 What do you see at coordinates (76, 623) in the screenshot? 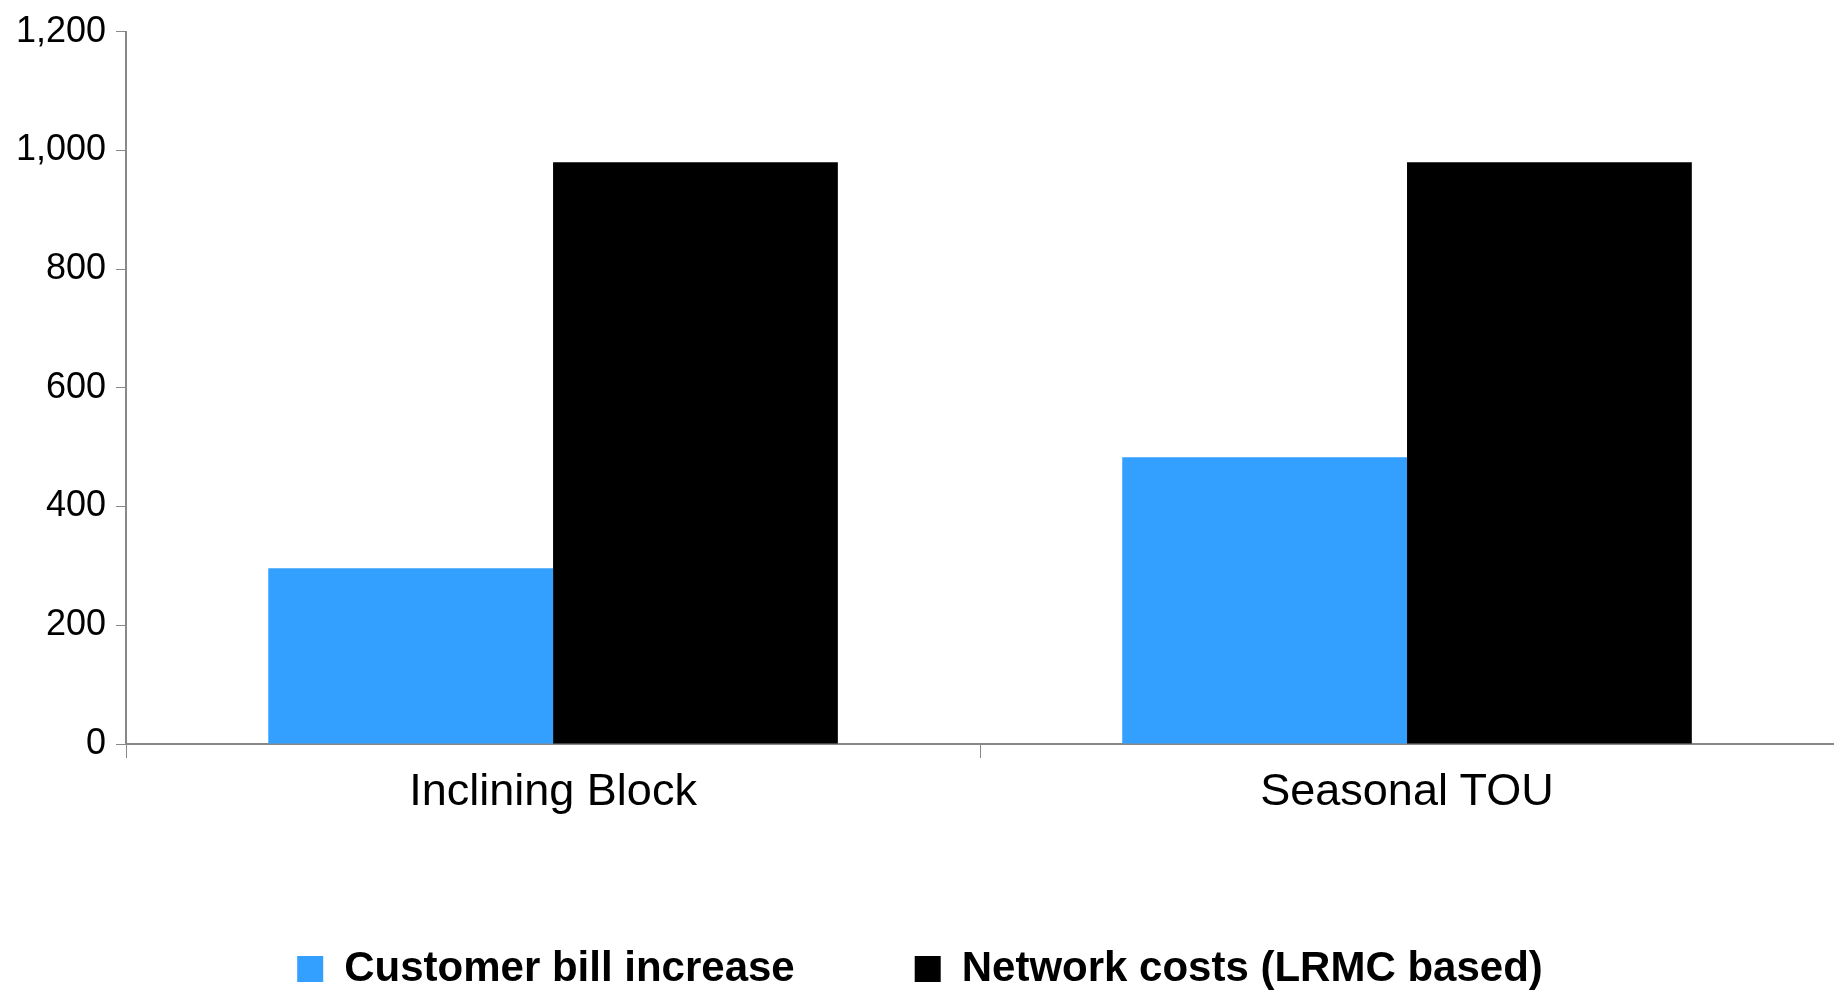
I see `y-tick-label: 200` at bounding box center [76, 623].